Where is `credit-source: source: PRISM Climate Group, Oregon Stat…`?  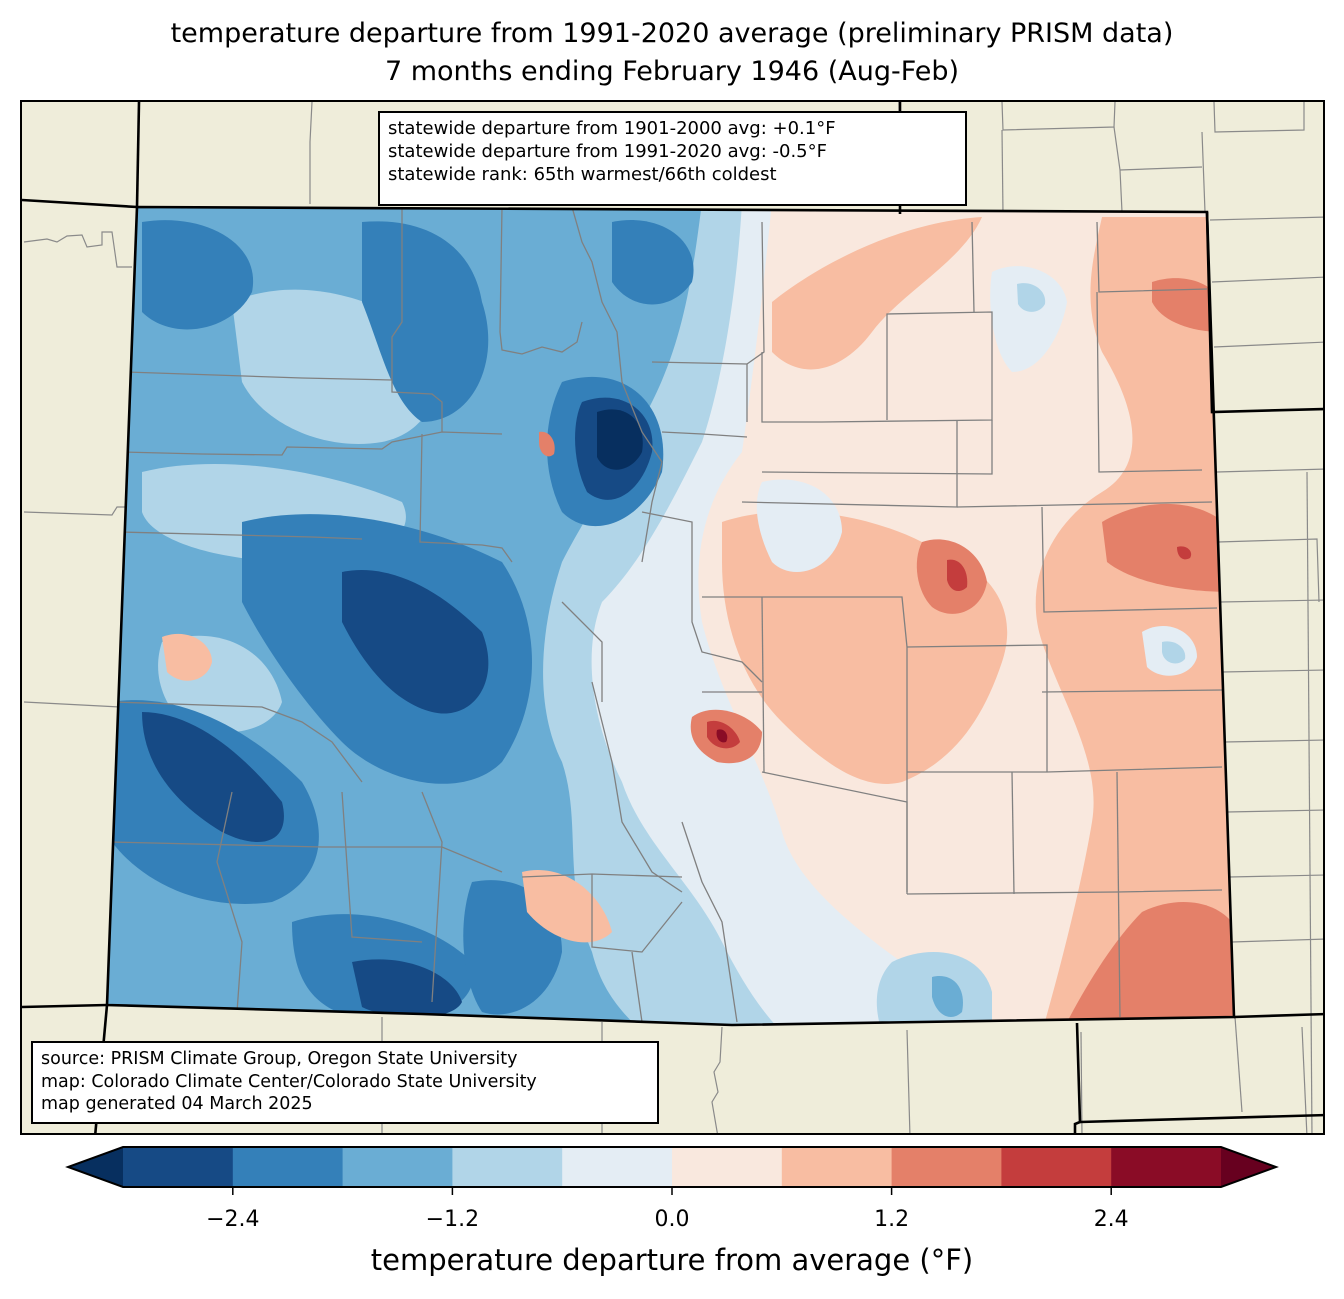 credit-source: source: PRISM Climate Group, Oregon Stat… is located at coordinates (279, 1059).